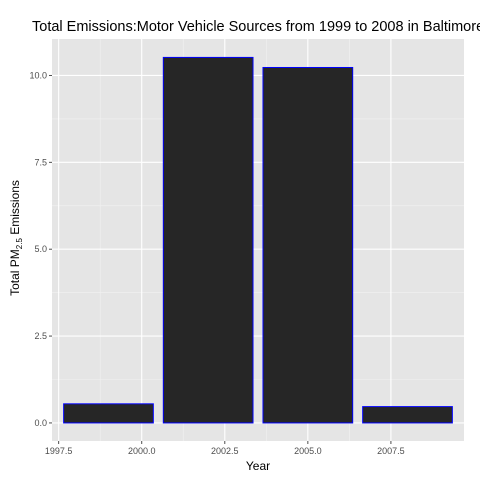 This screenshot has width=480, height=480. Describe the element at coordinates (59, 451) in the screenshot. I see `x-tick-label: 1997.5` at that location.